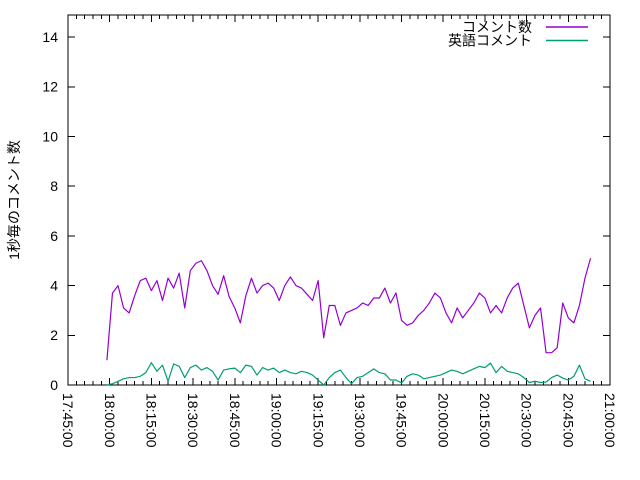 The width and height of the screenshot is (640, 480). Describe the element at coordinates (68, 420) in the screenshot. I see `x-tick-label: 17:45:00` at that location.